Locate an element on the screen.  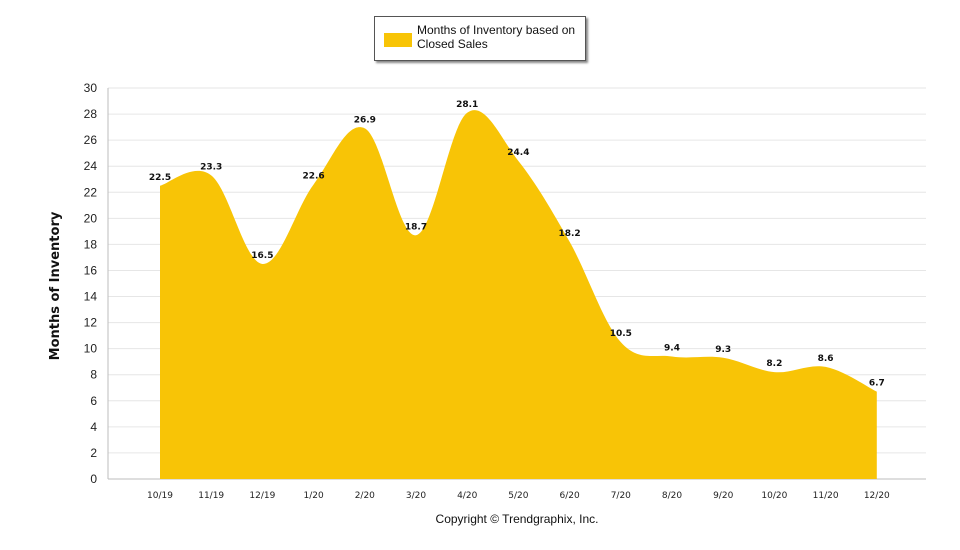
data-label: 8.6 is located at coordinates (826, 359).